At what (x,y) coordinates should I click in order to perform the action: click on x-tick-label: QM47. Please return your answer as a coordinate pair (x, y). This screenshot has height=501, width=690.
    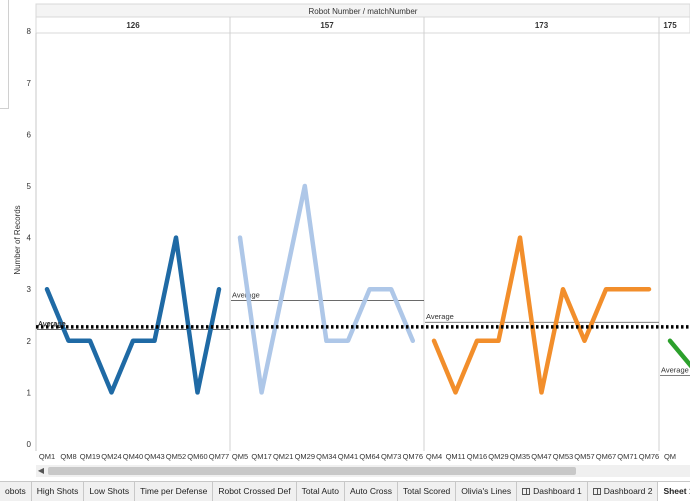
    Looking at the image, I should click on (541, 456).